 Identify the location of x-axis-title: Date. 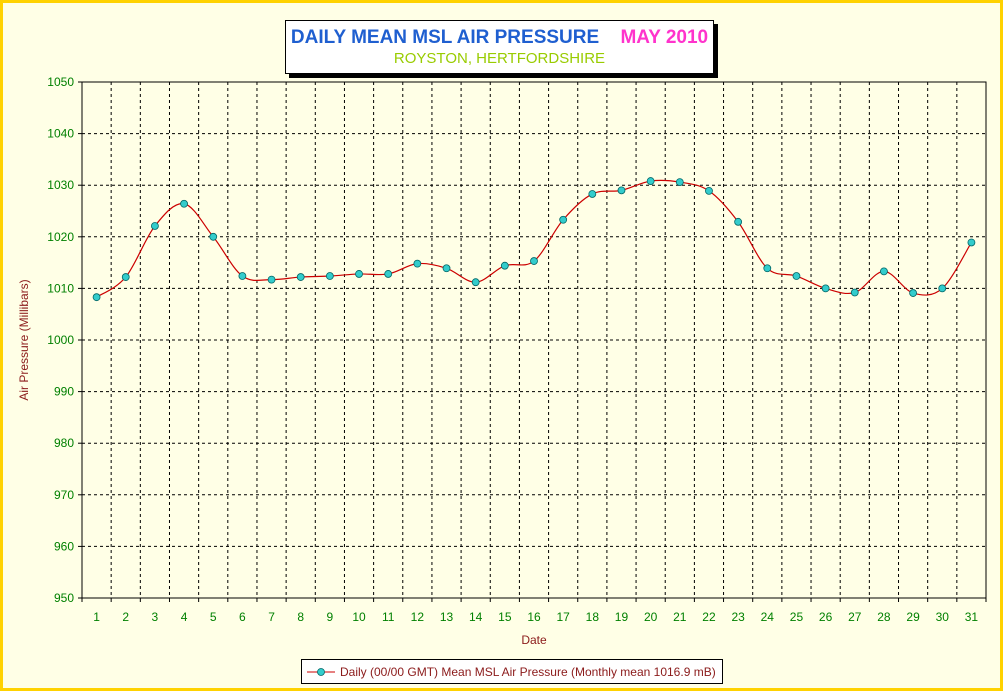
(534, 640).